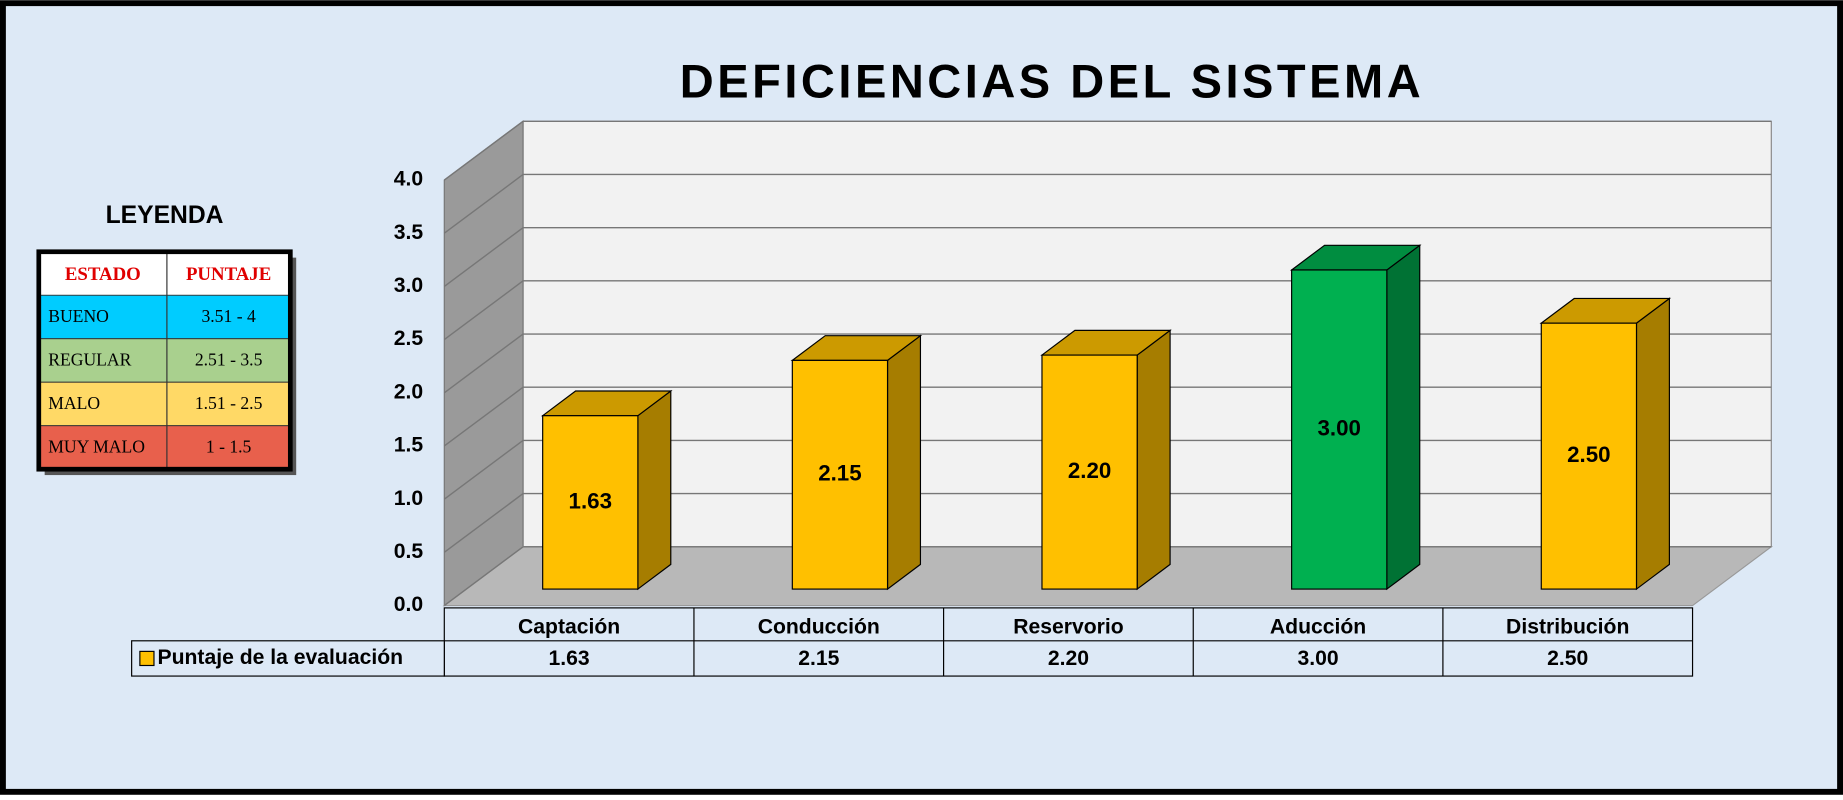 The width and height of the screenshot is (1843, 800). Describe the element at coordinates (281, 657) in the screenshot. I see `legend-label: Puntaje de la evaluación` at that location.